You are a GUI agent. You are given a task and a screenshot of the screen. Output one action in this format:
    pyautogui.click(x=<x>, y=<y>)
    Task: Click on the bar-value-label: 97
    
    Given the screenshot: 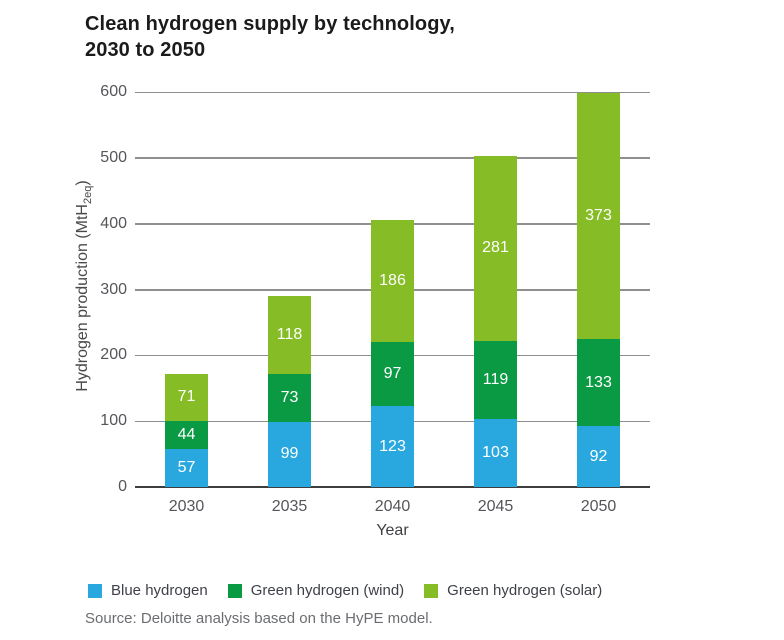 What is the action you would take?
    pyautogui.click(x=392, y=374)
    